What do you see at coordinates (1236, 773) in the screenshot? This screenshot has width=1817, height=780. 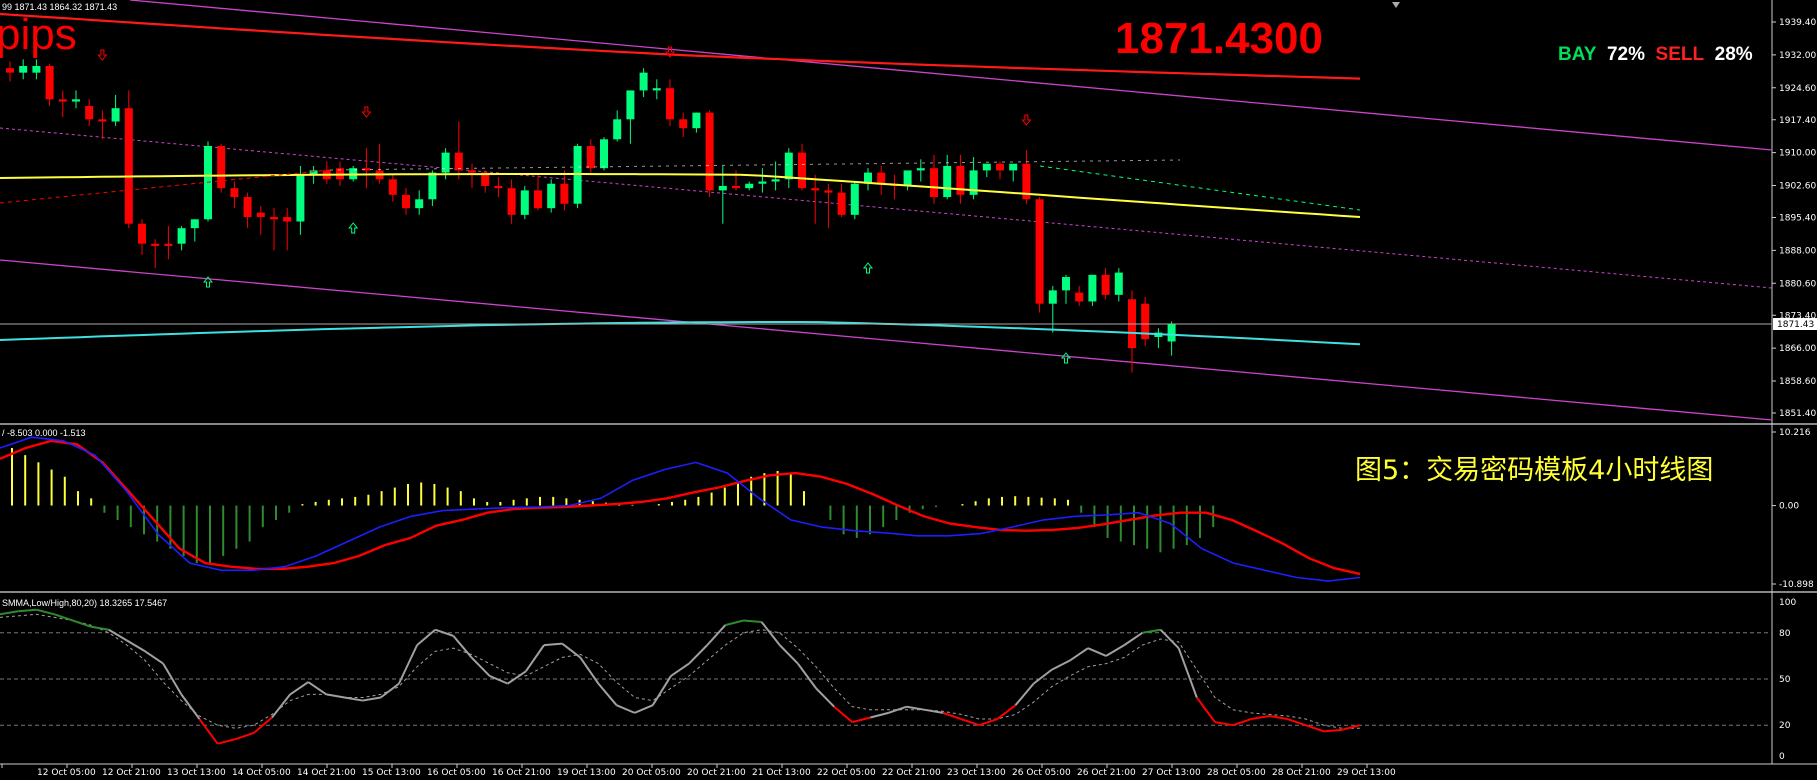 I see `time-axis-label: 28 Oct 05:00` at bounding box center [1236, 773].